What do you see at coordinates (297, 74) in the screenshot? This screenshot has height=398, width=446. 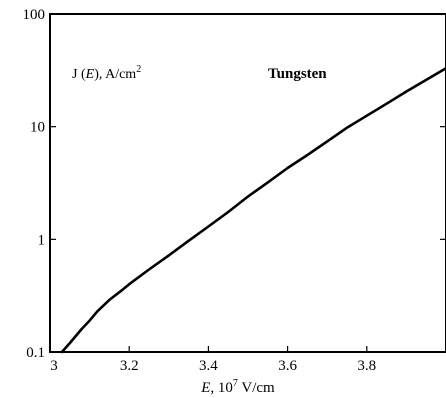 I see `series-annotation: Tungsten` at bounding box center [297, 74].